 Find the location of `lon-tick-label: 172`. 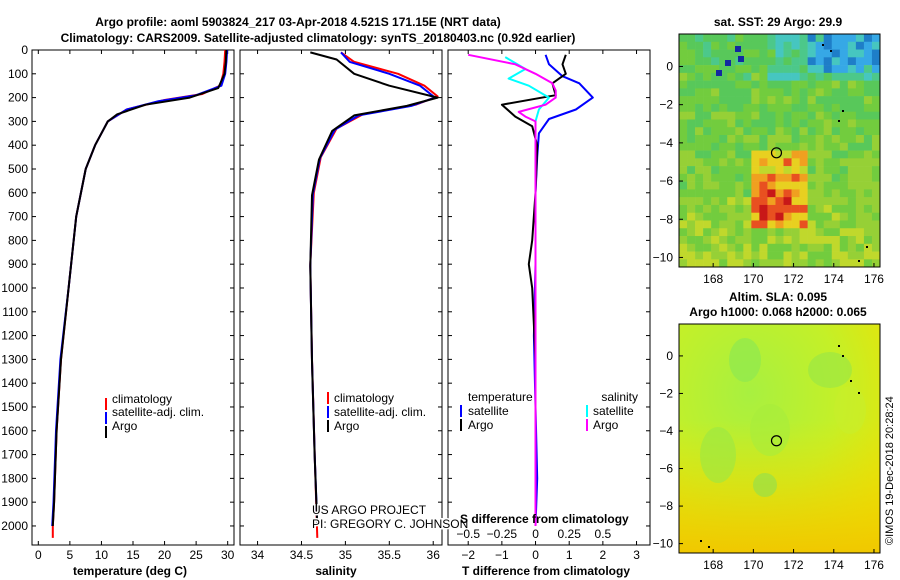

lon-tick-label: 172 is located at coordinates (794, 279).